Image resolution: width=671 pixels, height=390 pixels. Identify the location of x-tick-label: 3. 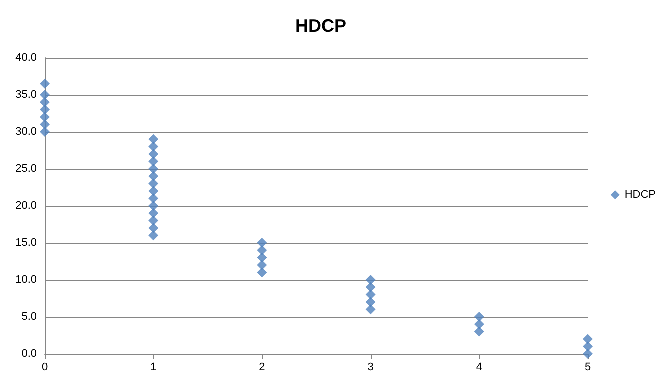
(371, 368).